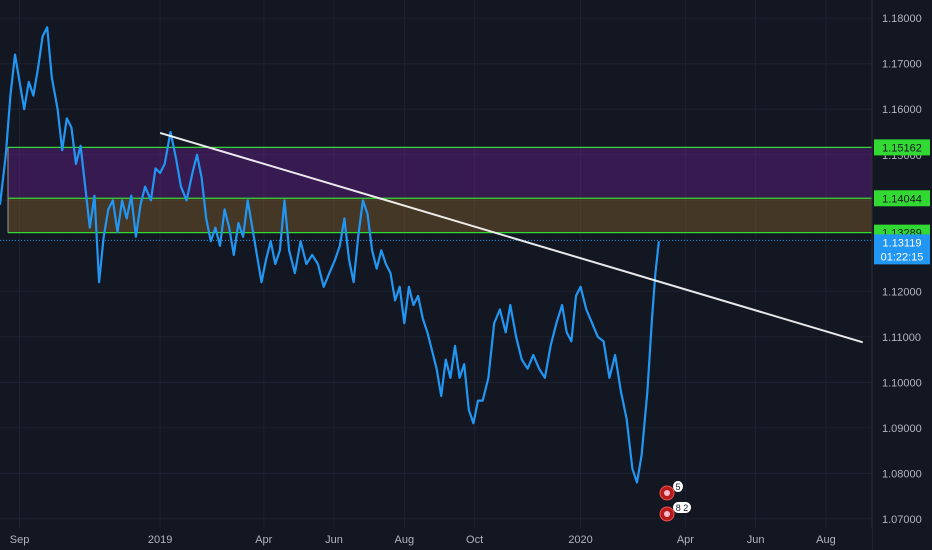 This screenshot has width=932, height=550. Describe the element at coordinates (901, 338) in the screenshot. I see `price-tick-label: 1.11000` at that location.